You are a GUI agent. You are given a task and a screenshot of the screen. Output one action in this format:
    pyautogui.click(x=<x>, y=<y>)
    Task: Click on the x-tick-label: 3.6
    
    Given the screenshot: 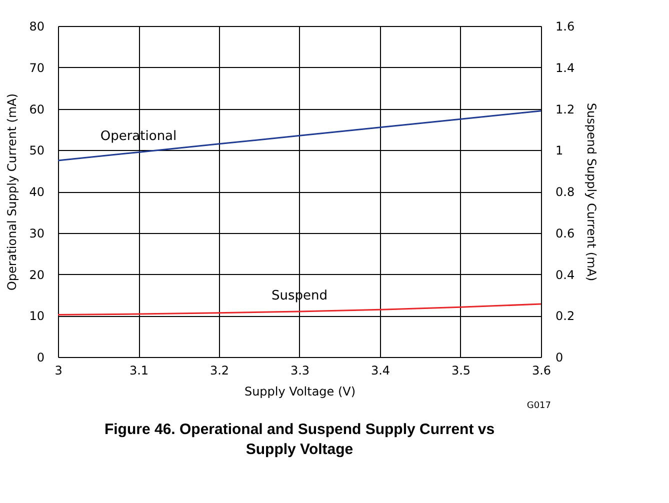 What is the action you would take?
    pyautogui.click(x=542, y=371)
    